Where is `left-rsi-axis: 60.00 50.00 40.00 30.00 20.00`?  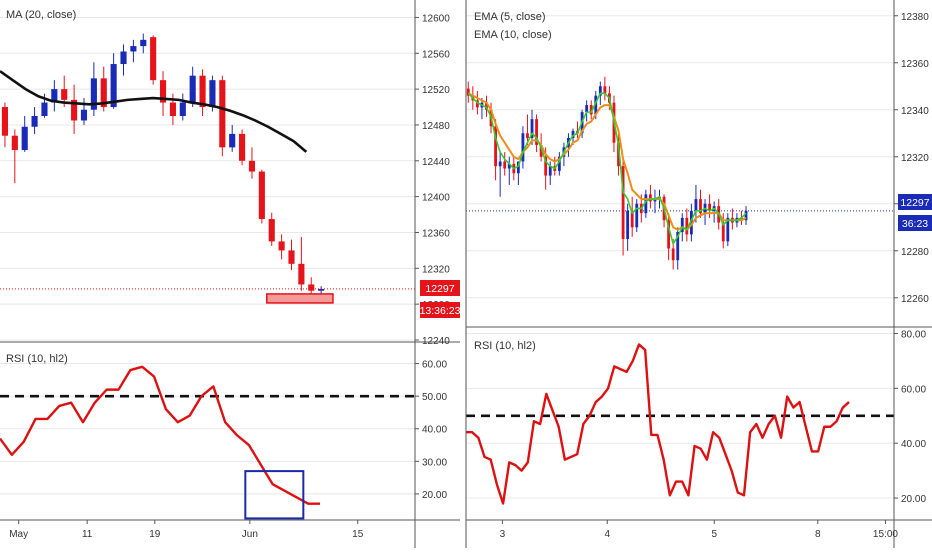 left-rsi-axis: 60.00 50.00 40.00 30.00 20.00 is located at coordinates (431, 430).